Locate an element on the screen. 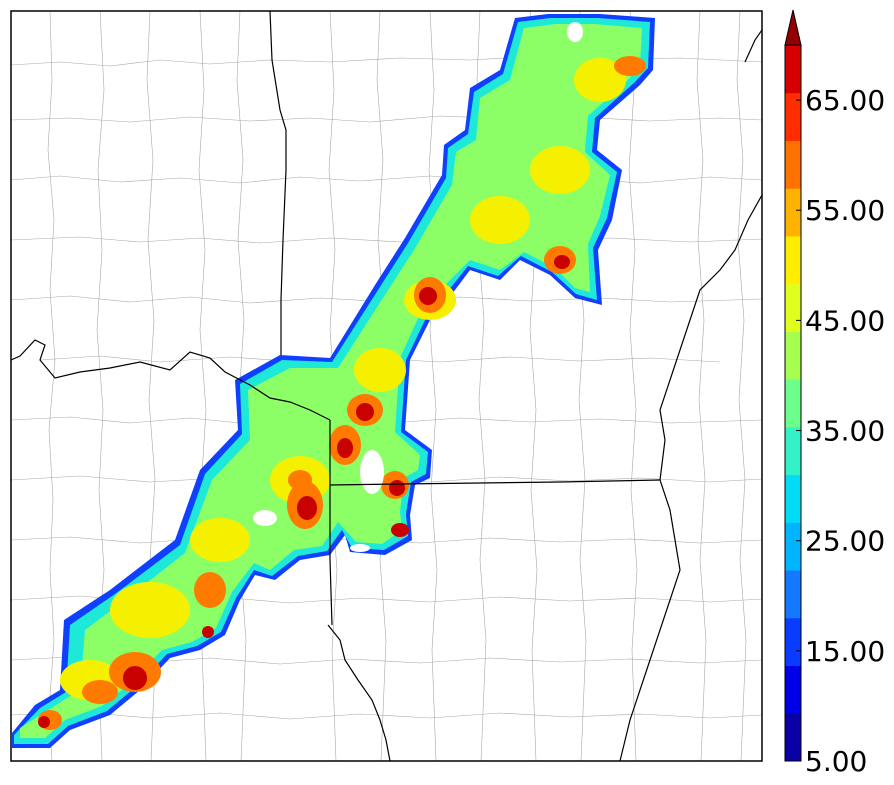  colorbar: 5.00 15.00 25.00 35.00 45.00 55.00 65.00 is located at coordinates (834, 393).